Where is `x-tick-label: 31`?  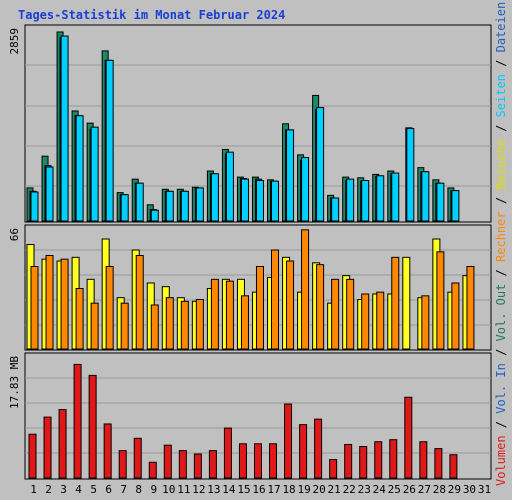
x-tick-label: 31 is located at coordinates (484, 489).